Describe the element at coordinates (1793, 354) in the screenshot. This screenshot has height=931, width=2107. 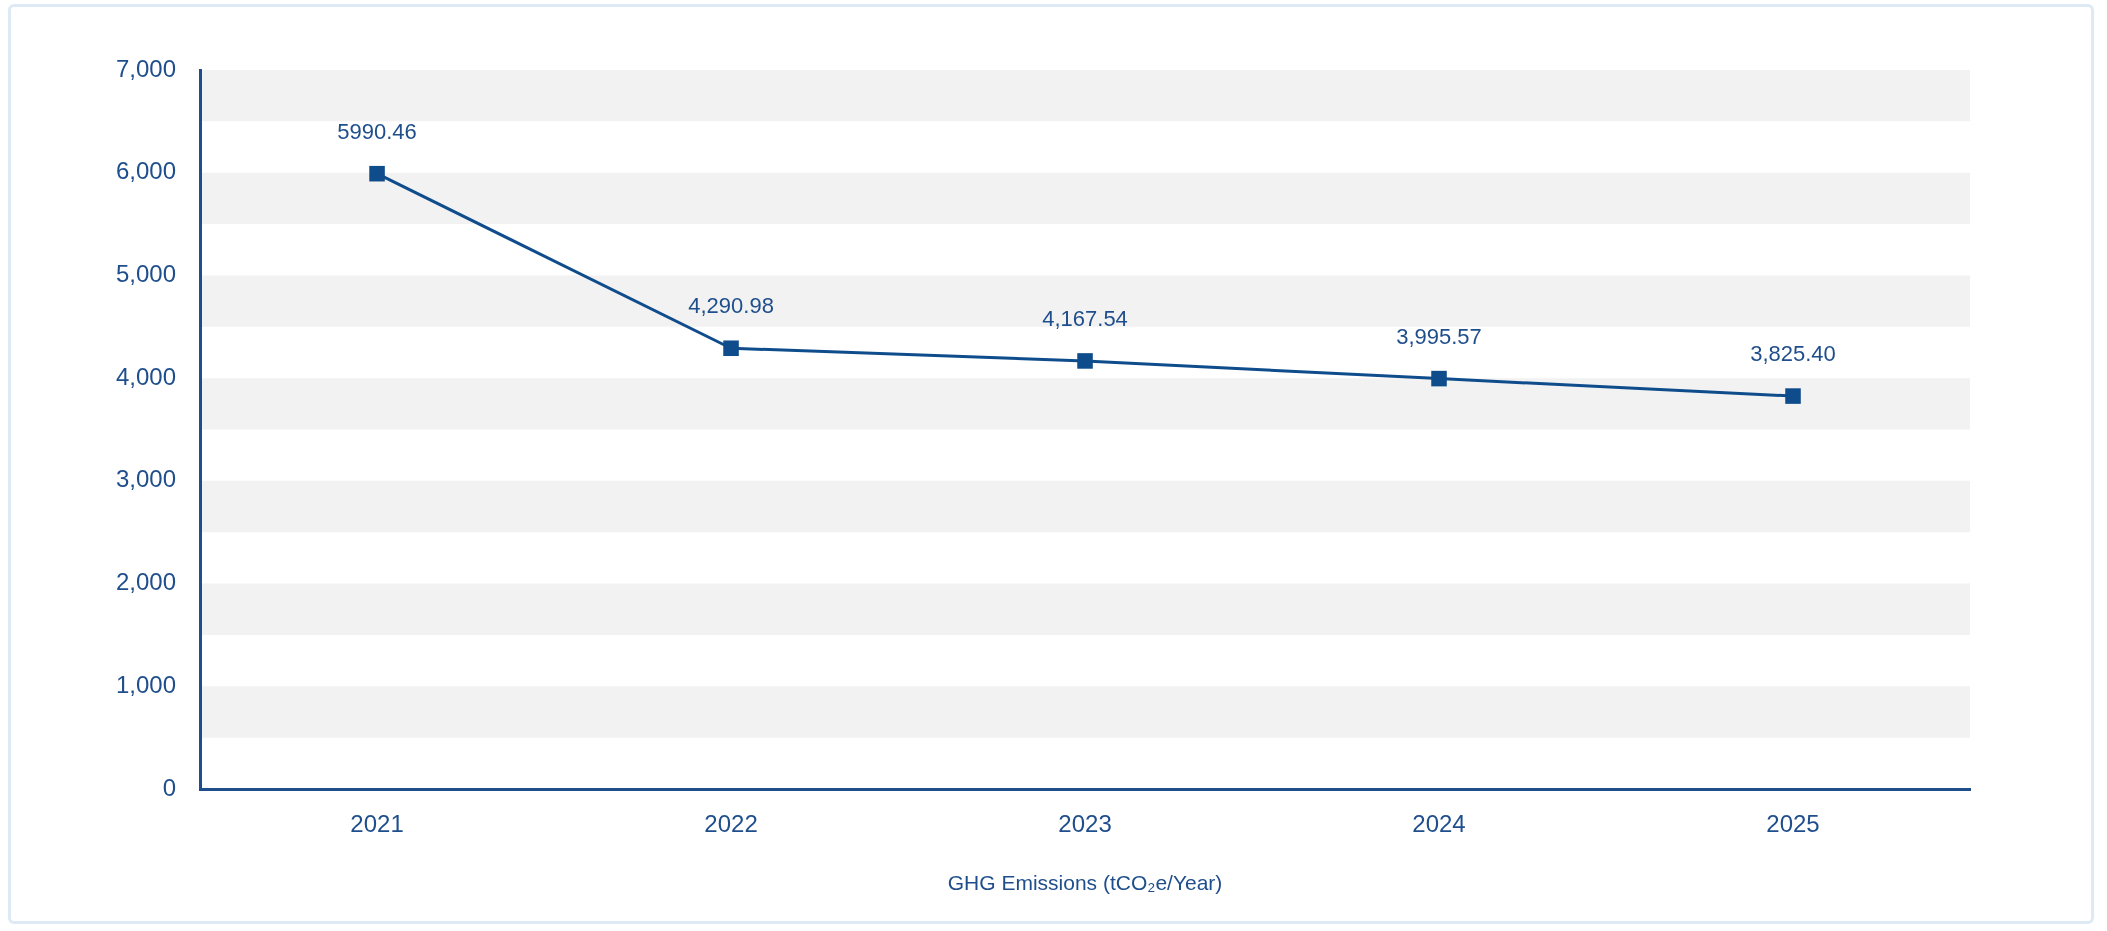
I see `text: 3,825.40` at that location.